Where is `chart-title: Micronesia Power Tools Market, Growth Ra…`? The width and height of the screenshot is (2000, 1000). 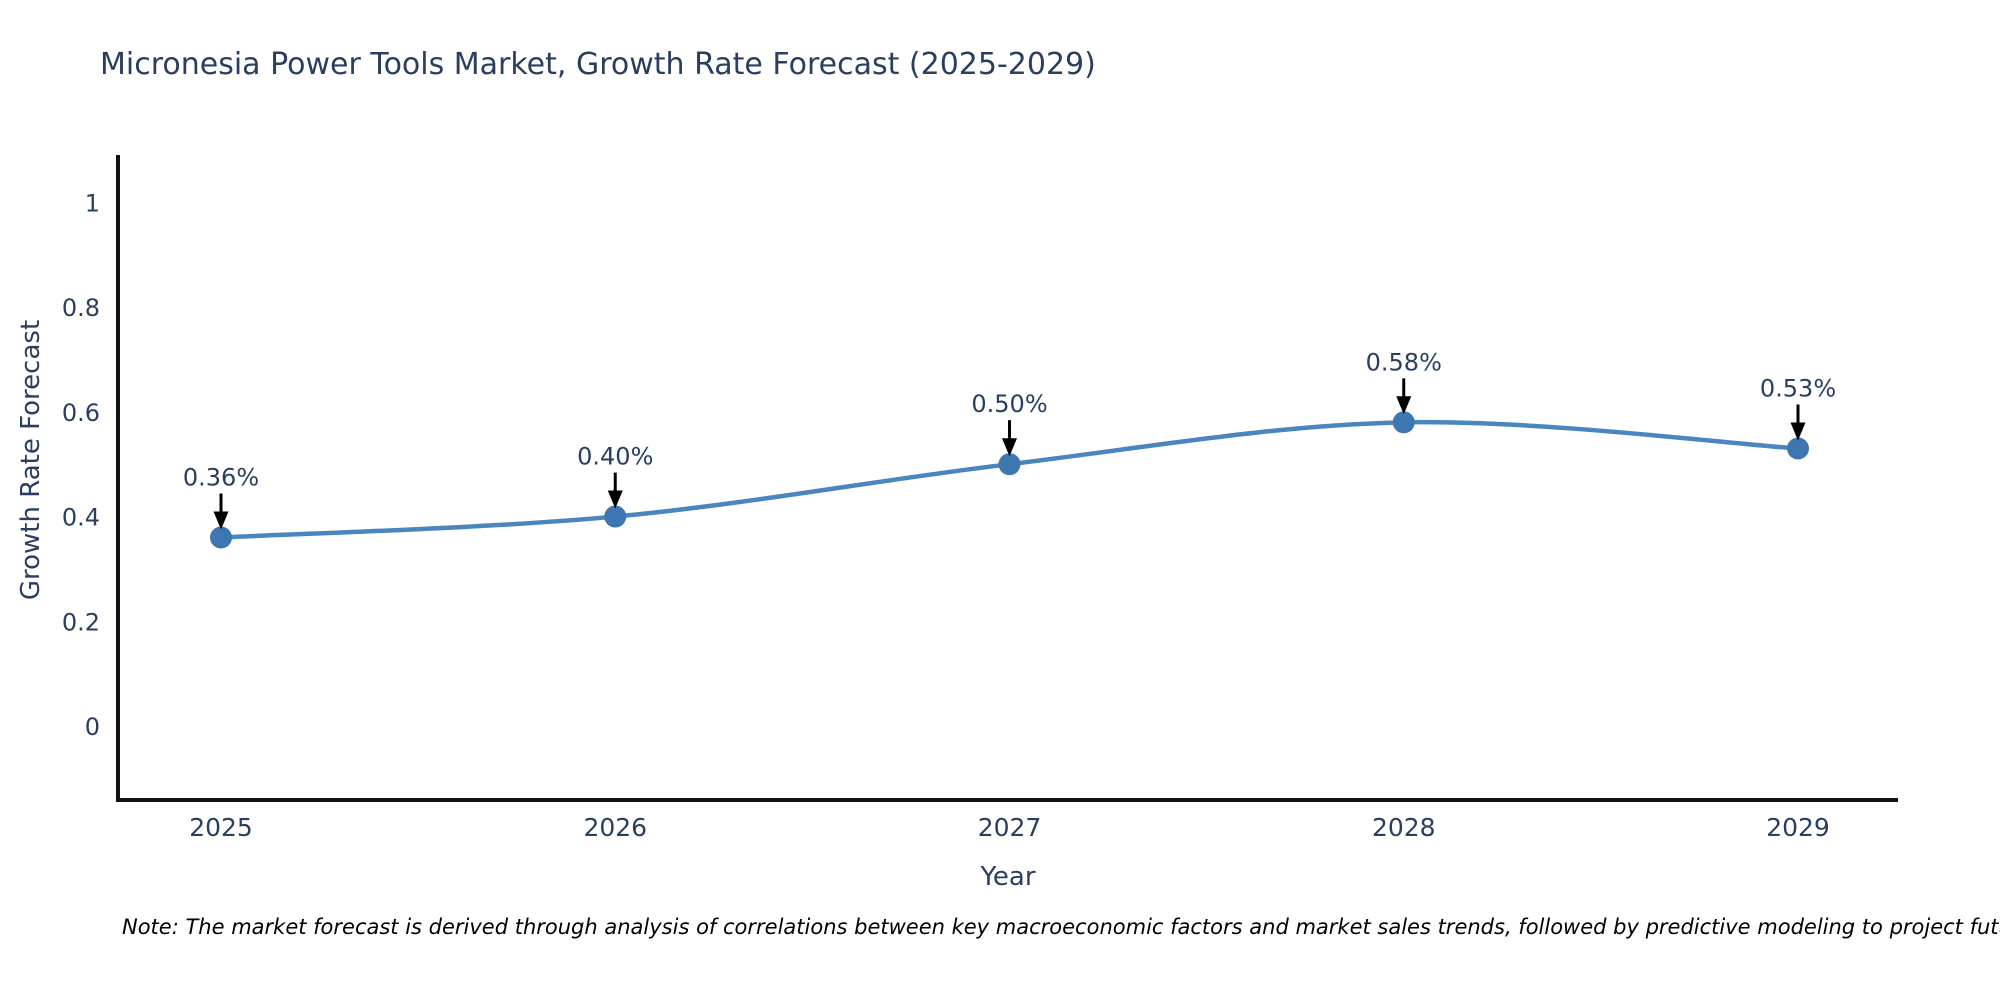 chart-title: Micronesia Power Tools Market, Growth Ra… is located at coordinates (598, 64).